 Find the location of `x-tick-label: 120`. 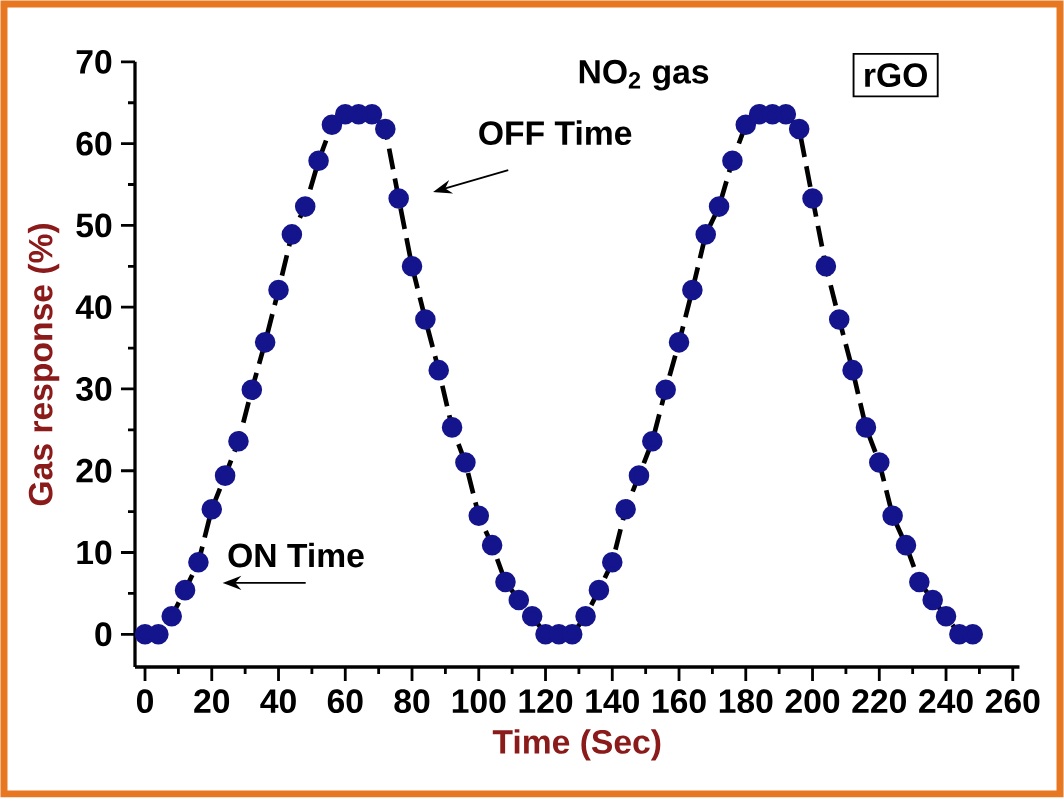

x-tick-label: 120 is located at coordinates (546, 701).